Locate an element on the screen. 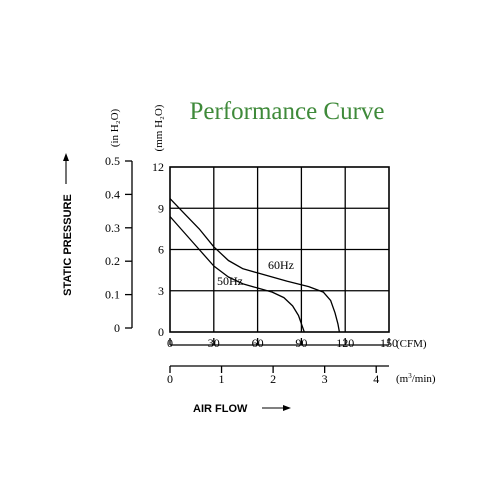  x-primary-tick-label: 120 is located at coordinates (345, 343).